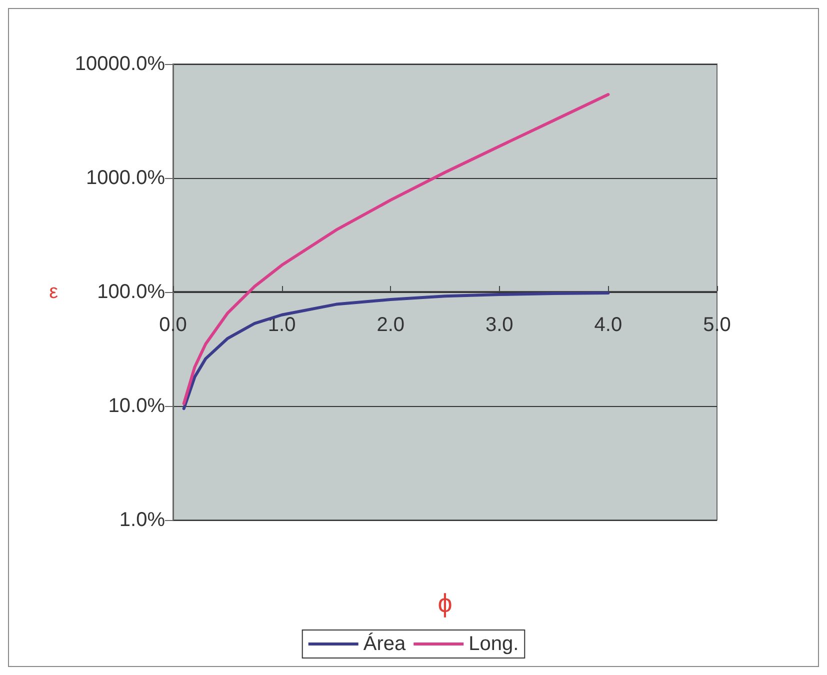  I want to click on y-tick-label: 10000.0%, so click(120, 64).